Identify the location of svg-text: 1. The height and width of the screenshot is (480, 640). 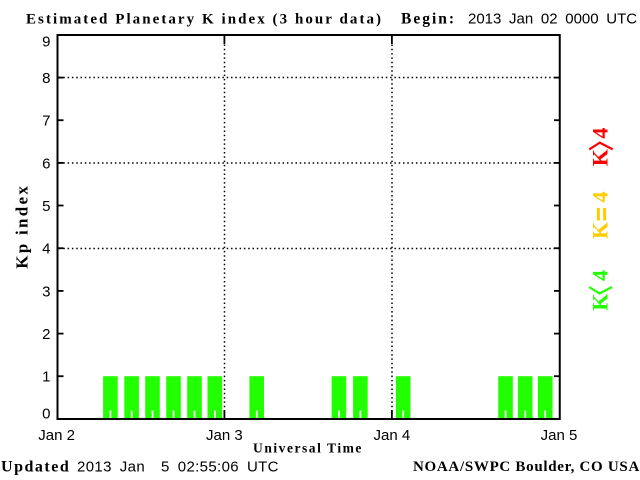
(46, 377).